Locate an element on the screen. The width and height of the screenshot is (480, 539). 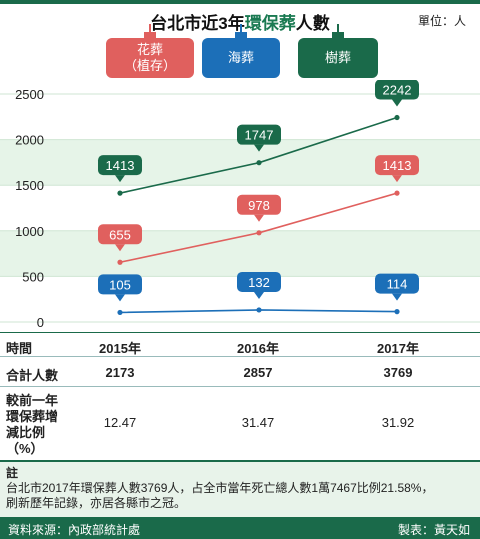
y-tick-label: 1500 is located at coordinates (29, 185).